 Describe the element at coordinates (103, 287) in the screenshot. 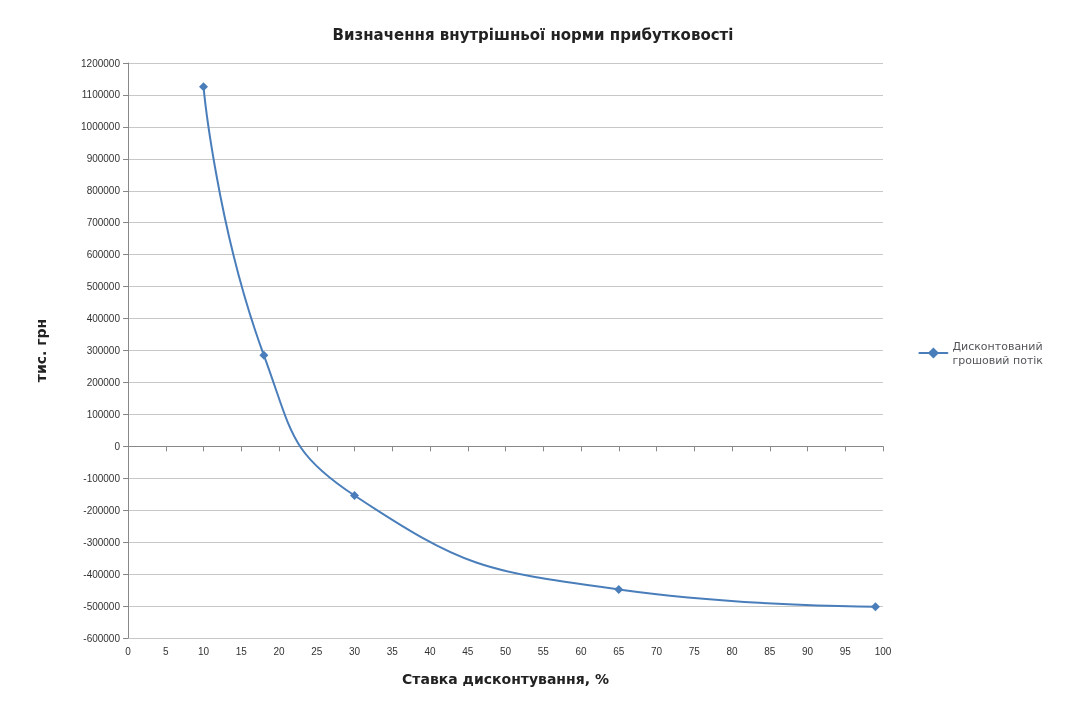

I see `y-tick-label: 500000` at that location.